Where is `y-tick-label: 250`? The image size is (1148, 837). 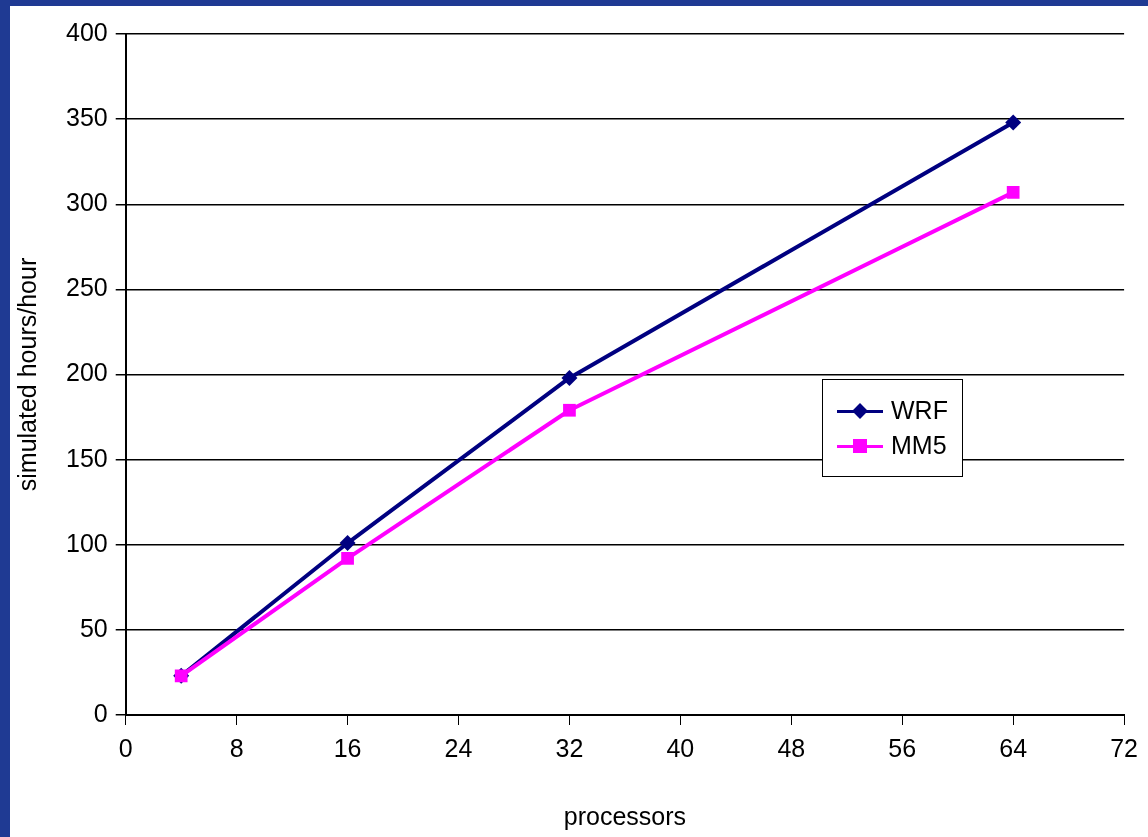
y-tick-label: 250 is located at coordinates (86, 287).